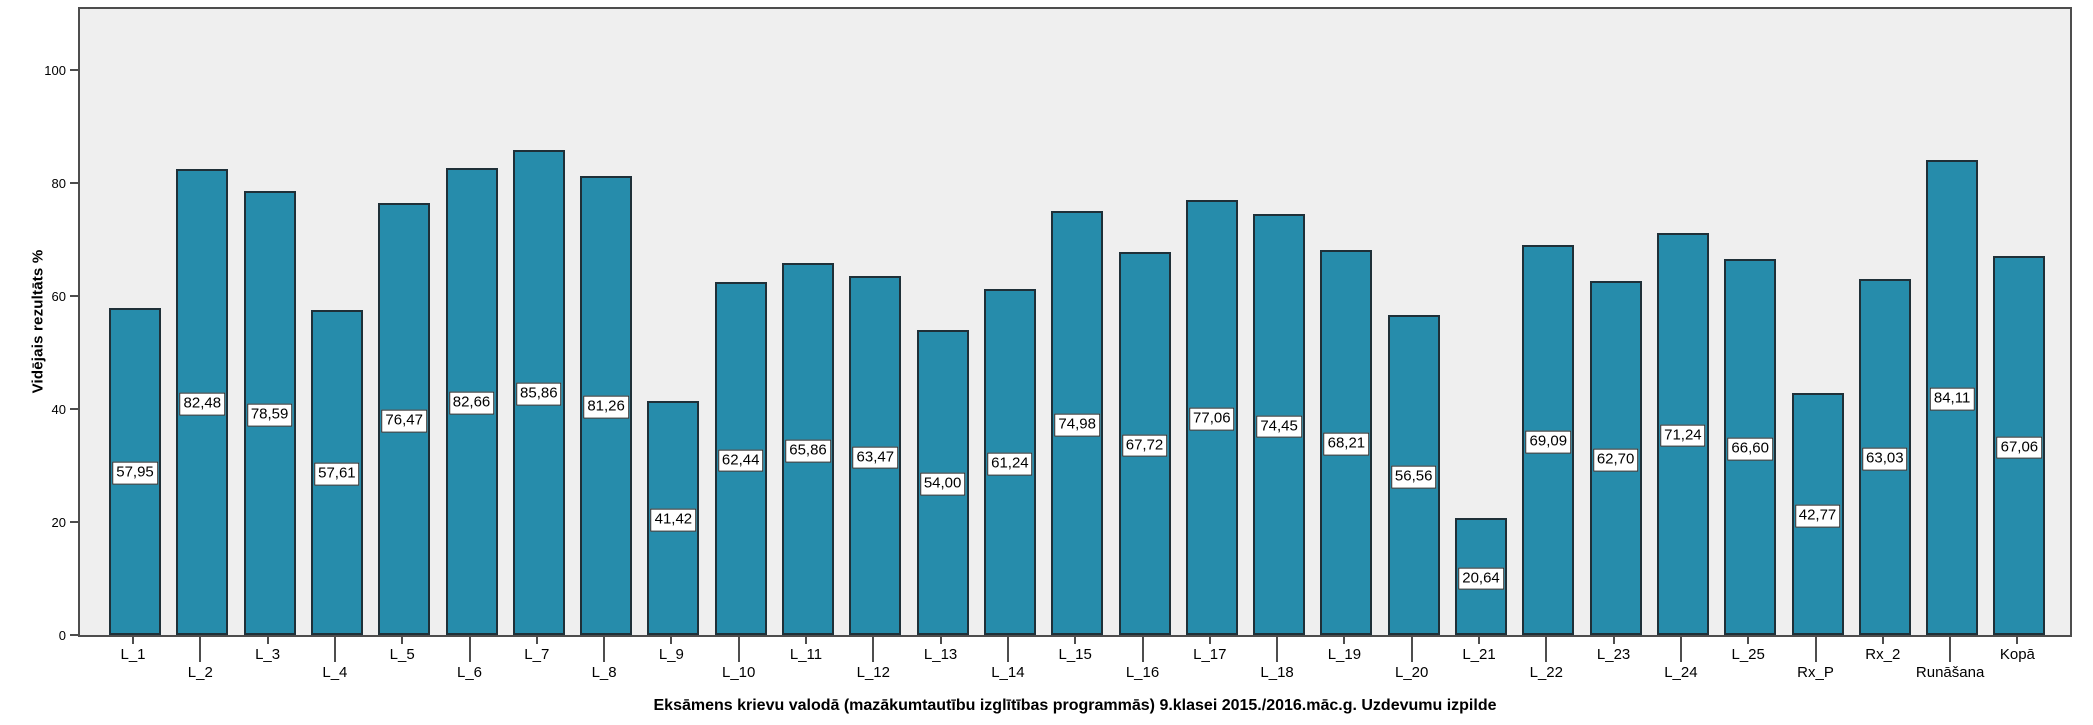 This screenshot has height=725, width=2093. Describe the element at coordinates (1950, 672) in the screenshot. I see `x-tick-label-Runāšana: Runāšana` at that location.